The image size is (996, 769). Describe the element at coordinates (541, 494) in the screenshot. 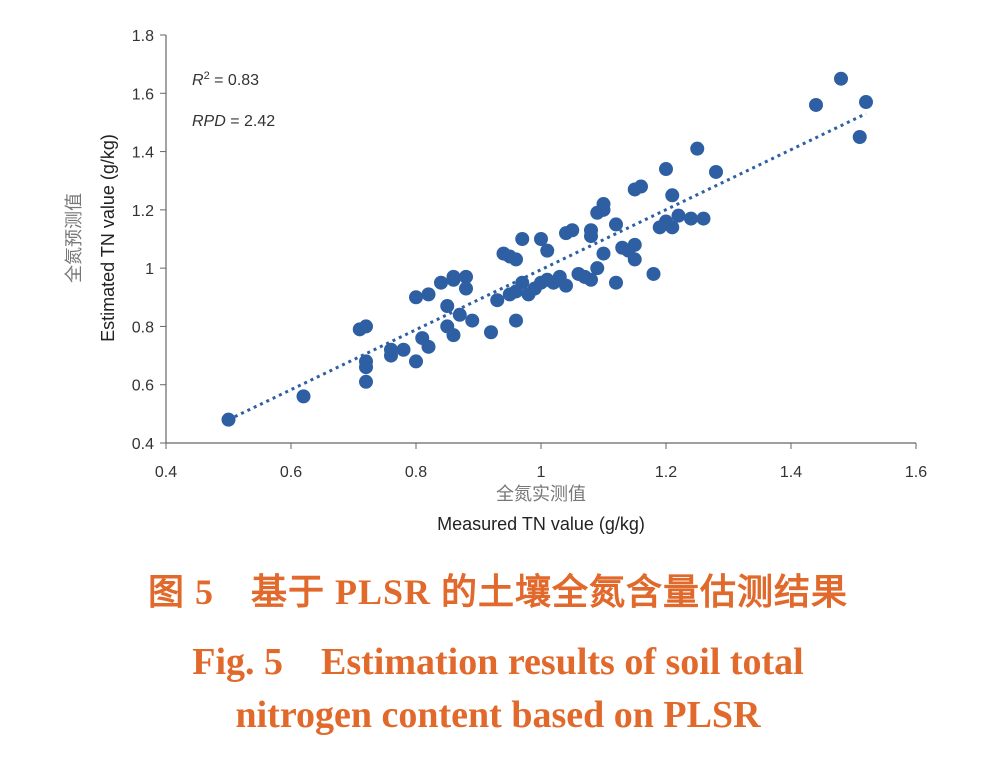

I see `x-axis-title-cn: 全氮实测值` at that location.